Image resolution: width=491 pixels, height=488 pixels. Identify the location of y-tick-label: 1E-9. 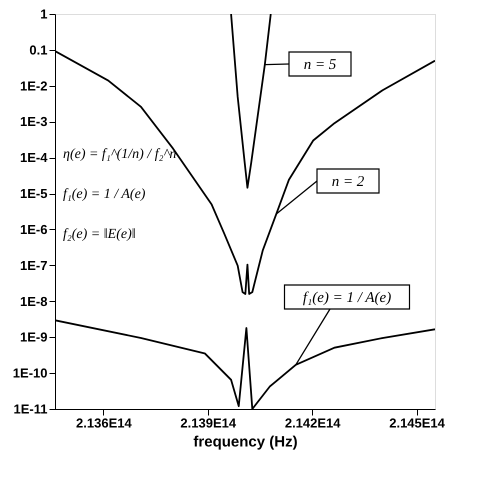
(34, 337).